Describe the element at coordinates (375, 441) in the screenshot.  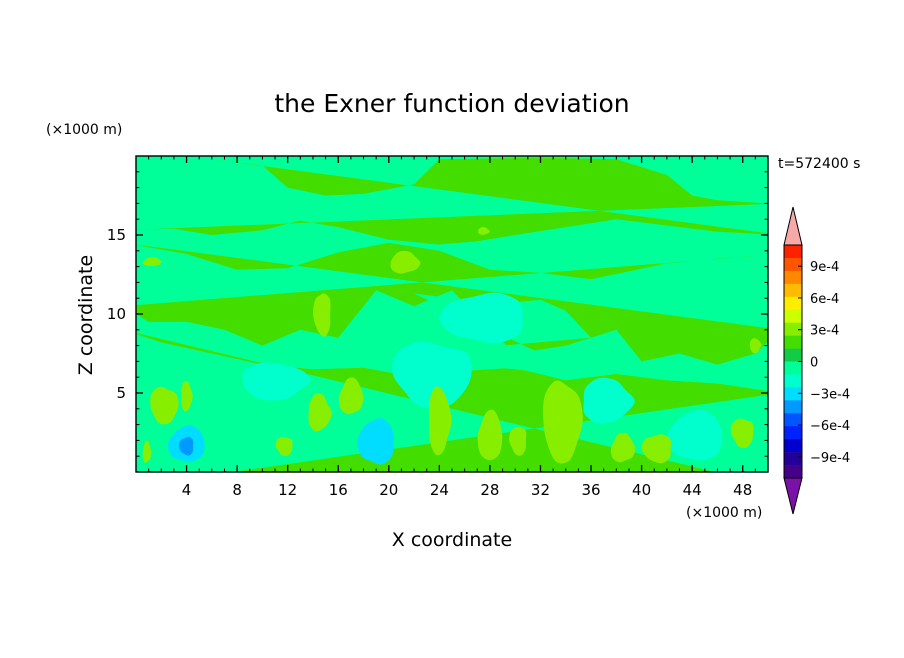
I see `field-region-moderate_negative` at that location.